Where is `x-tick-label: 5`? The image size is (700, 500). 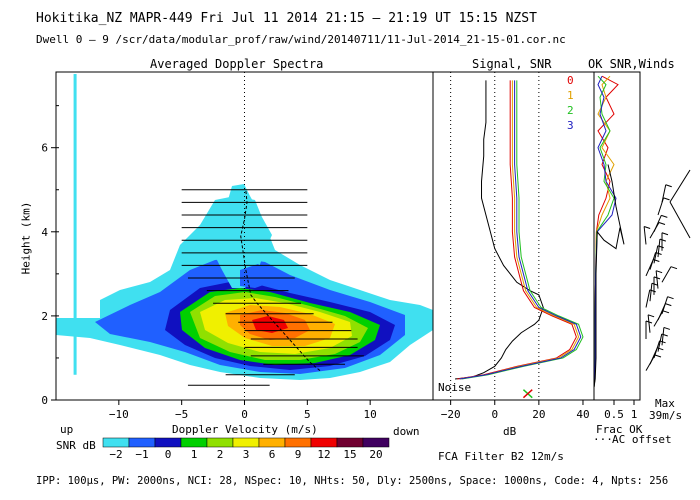 x-tick-label: 5 is located at coordinates (307, 414).